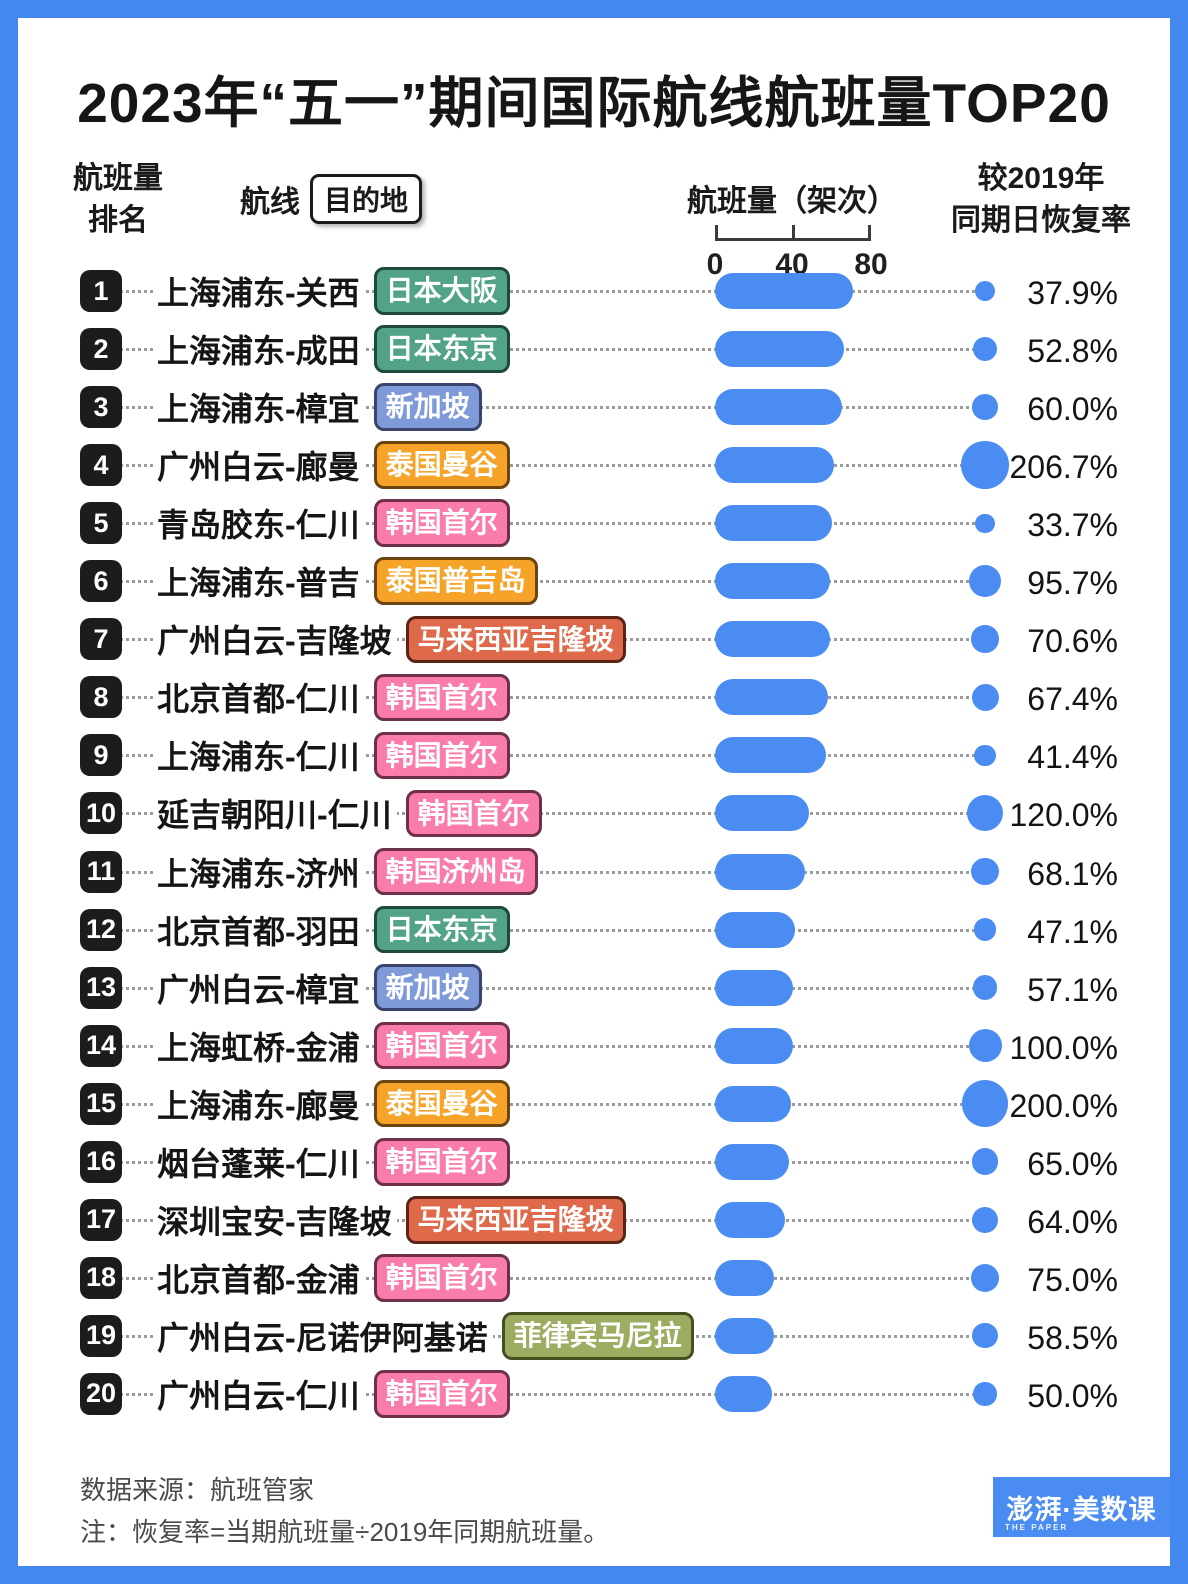  I want to click on table-row: 6 上海浦东-普吉 泰国普吉岛 95.7%, so click(594, 581).